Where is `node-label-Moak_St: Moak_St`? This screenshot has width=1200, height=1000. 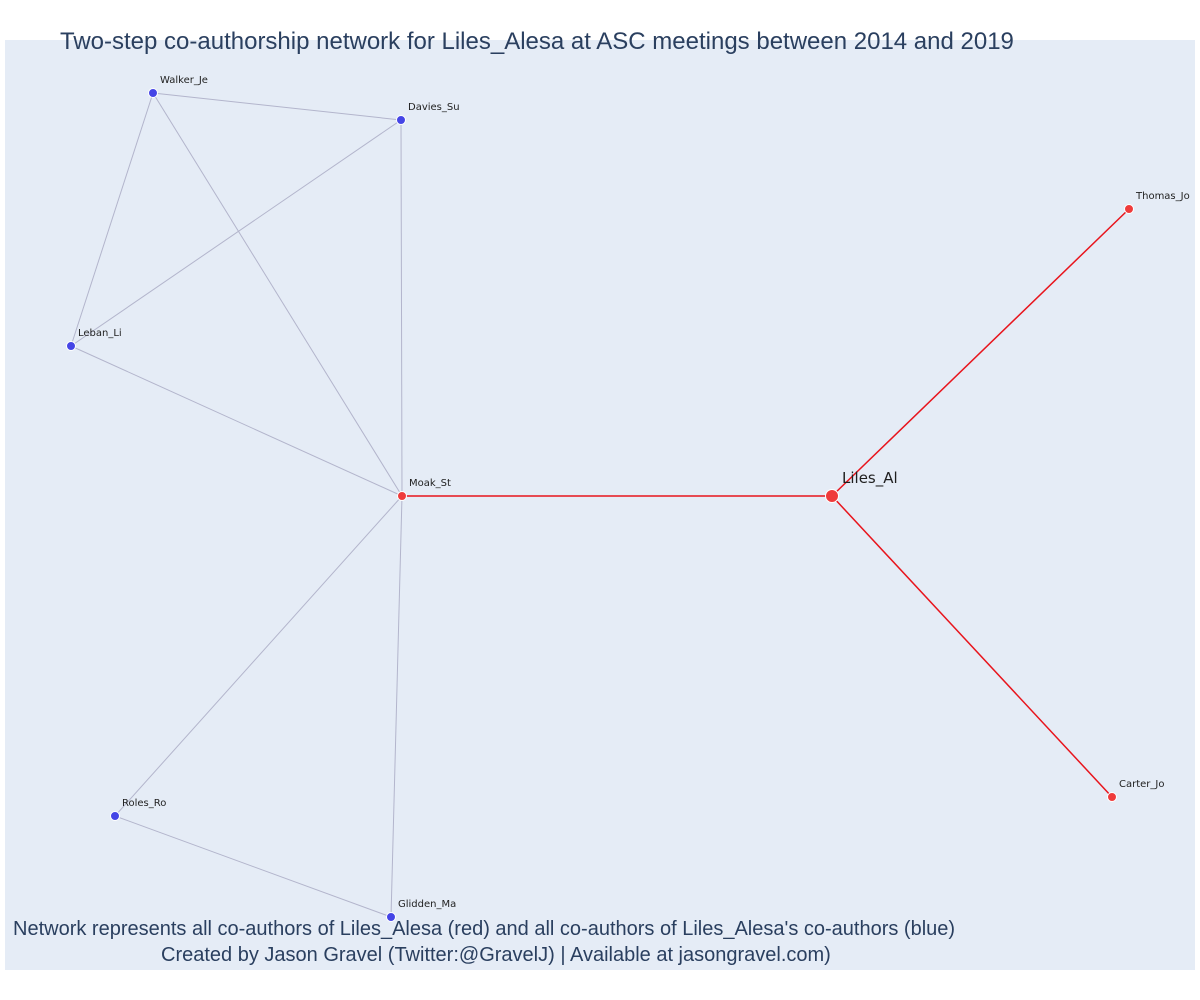
node-label-Moak_St: Moak_St is located at coordinates (430, 483).